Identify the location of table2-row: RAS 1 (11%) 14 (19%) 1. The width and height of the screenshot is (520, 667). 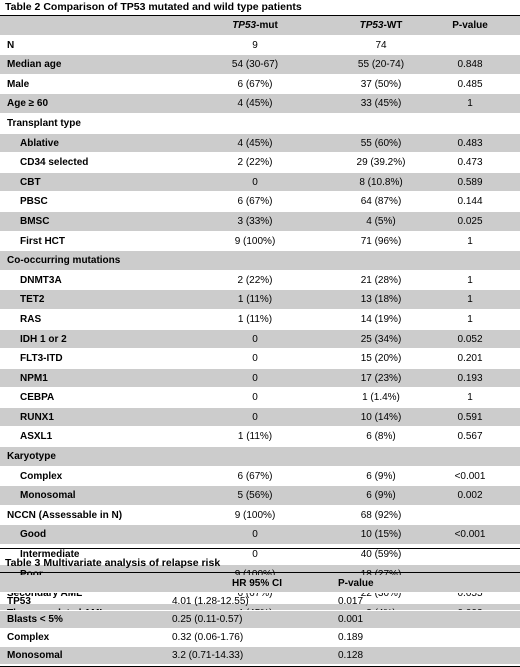
(260, 320).